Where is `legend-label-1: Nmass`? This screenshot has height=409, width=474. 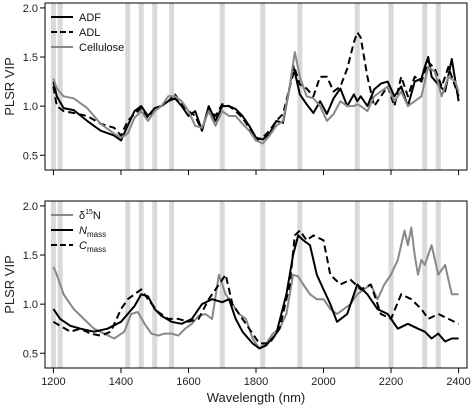 legend-label-1: Nmass is located at coordinates (92, 232).